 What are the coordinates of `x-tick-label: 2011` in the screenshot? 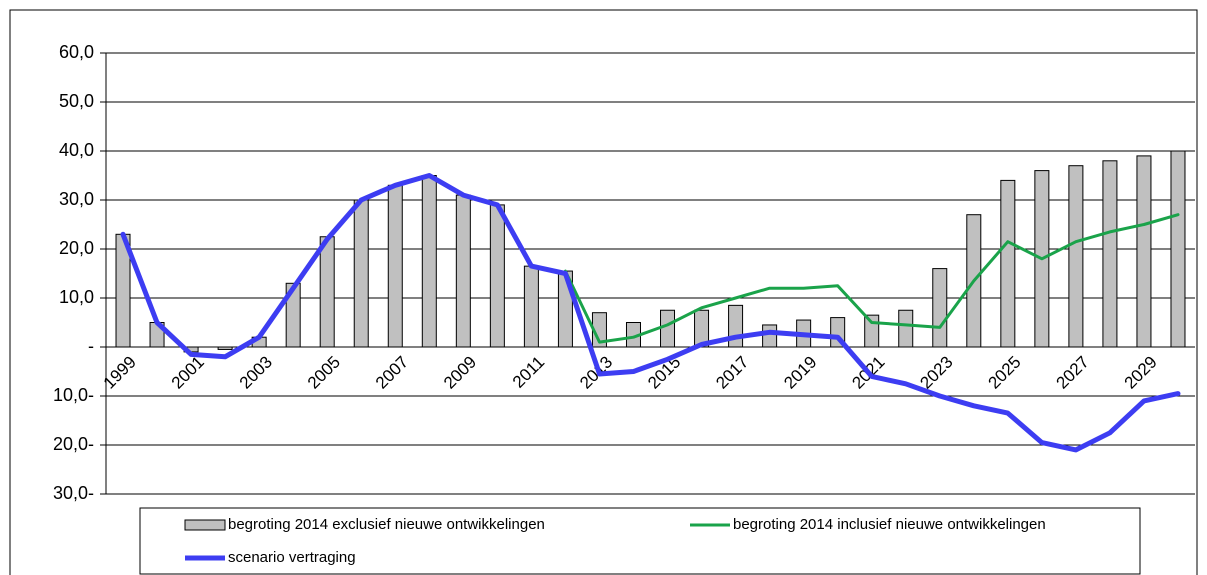 It's located at (528, 371).